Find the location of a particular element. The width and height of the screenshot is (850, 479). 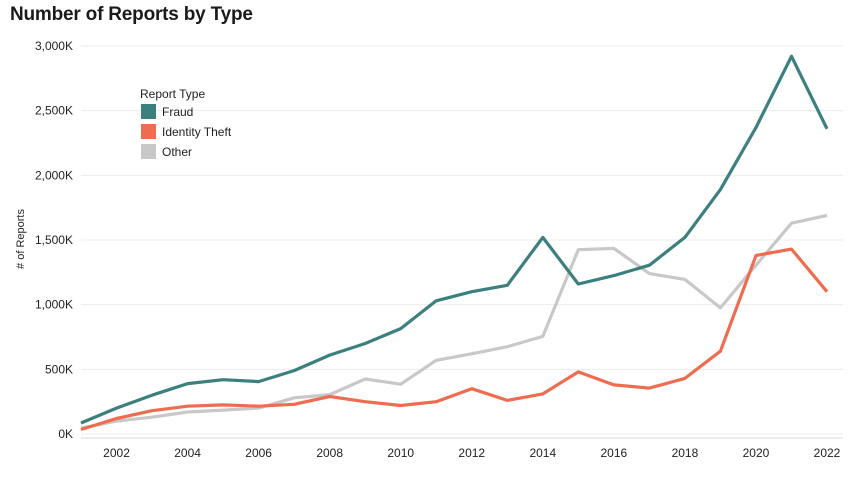

x-tick-label: 2016 is located at coordinates (614, 453).